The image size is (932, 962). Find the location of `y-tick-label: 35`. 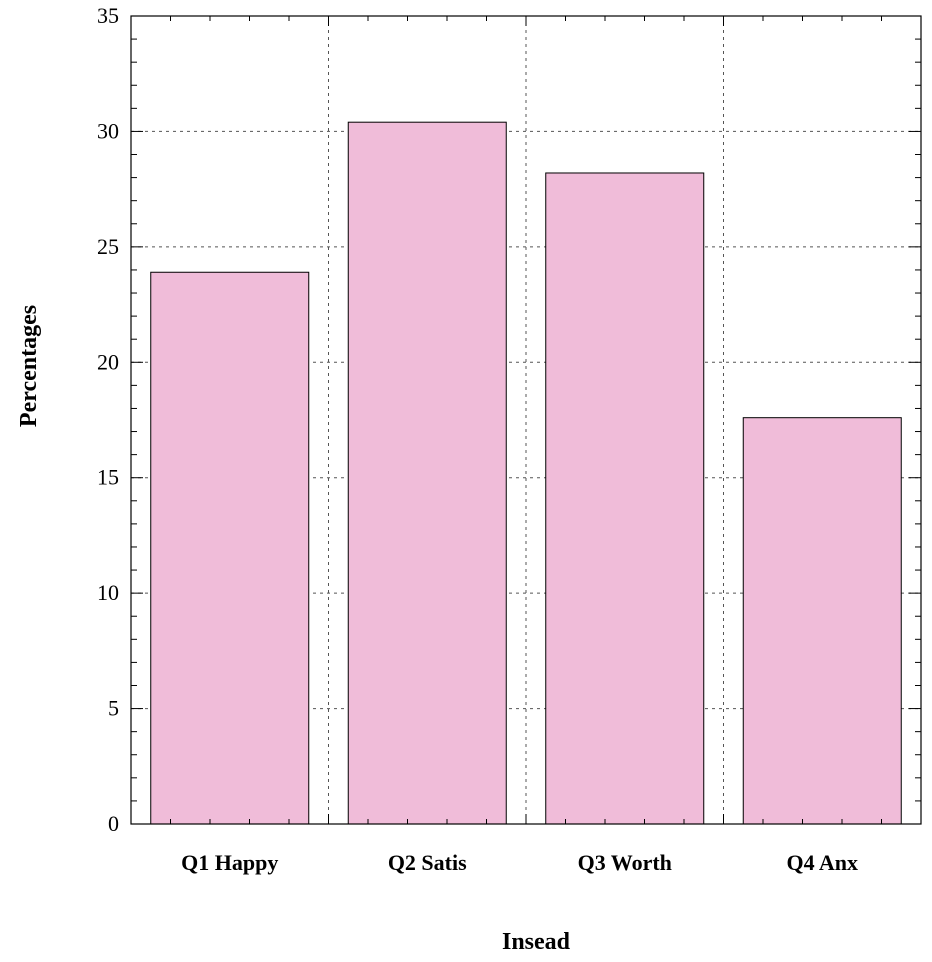

y-tick-label: 35 is located at coordinates (108, 15).